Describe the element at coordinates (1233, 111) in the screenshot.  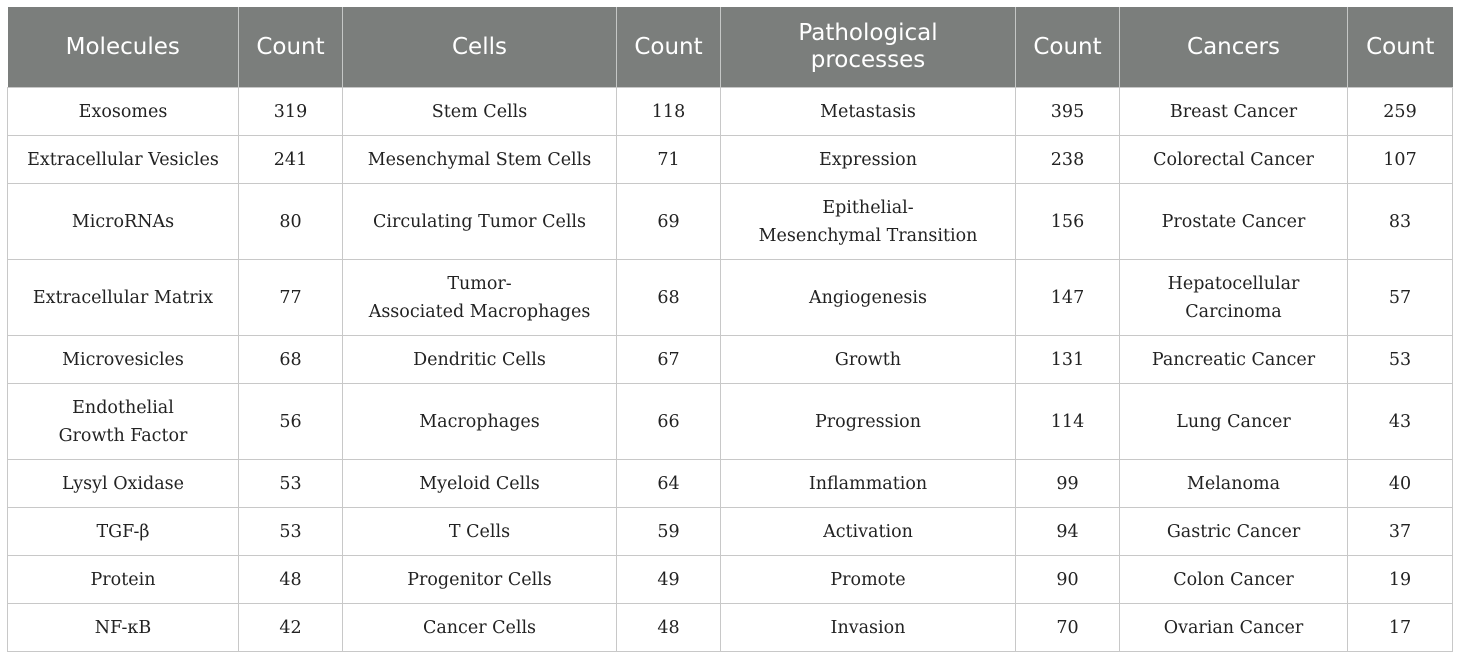
I see `cell-cancer: Breast Cancer` at that location.